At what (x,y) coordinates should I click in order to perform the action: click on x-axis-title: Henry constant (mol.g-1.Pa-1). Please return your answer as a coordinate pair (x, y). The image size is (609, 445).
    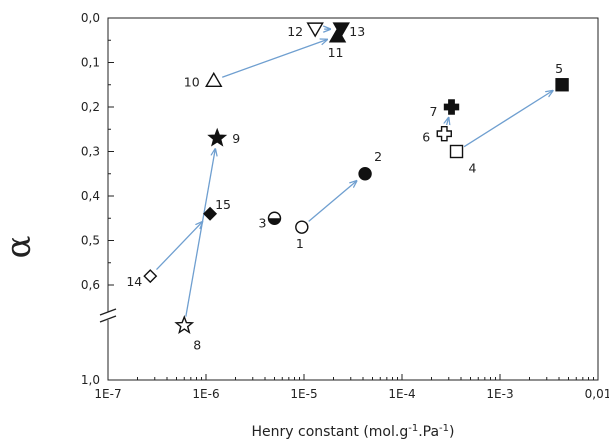
    Looking at the image, I should click on (353, 431).